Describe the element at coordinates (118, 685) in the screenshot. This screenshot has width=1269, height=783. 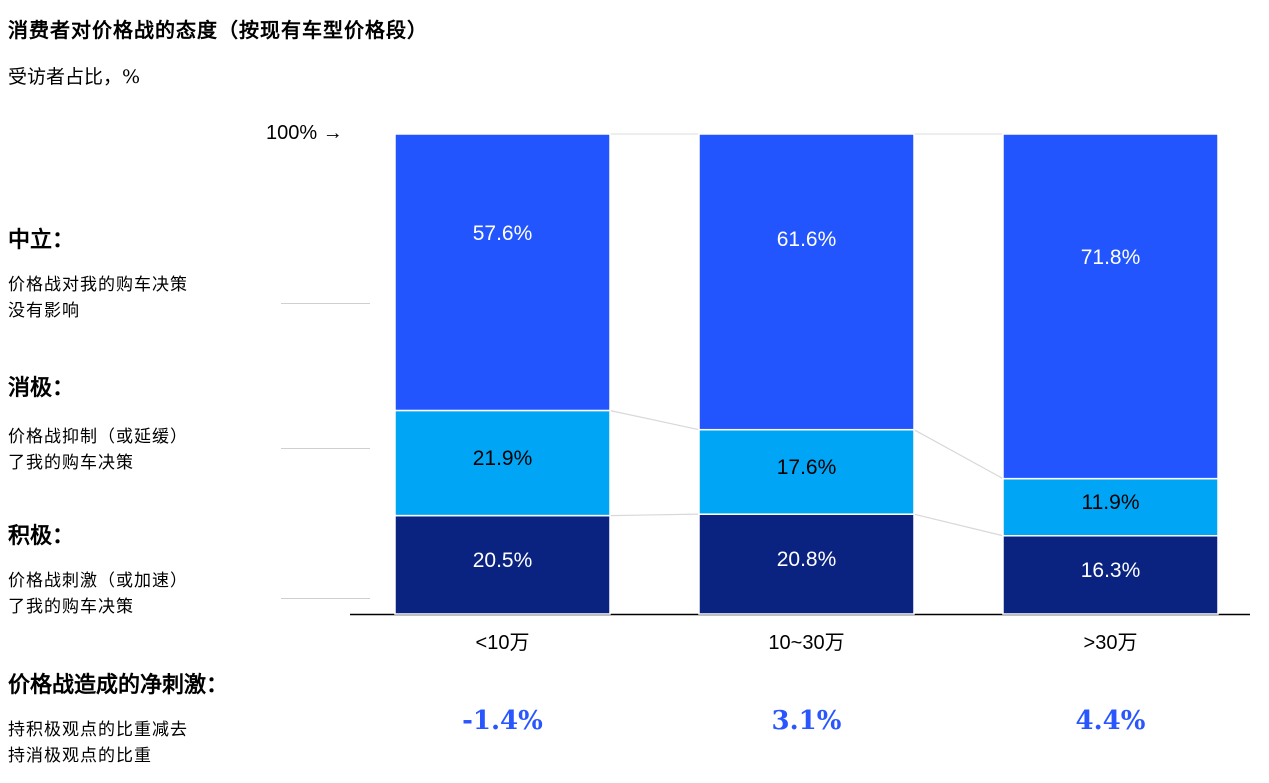
I see `net-stimulus-heading: 价格战造成的净刺激：` at that location.